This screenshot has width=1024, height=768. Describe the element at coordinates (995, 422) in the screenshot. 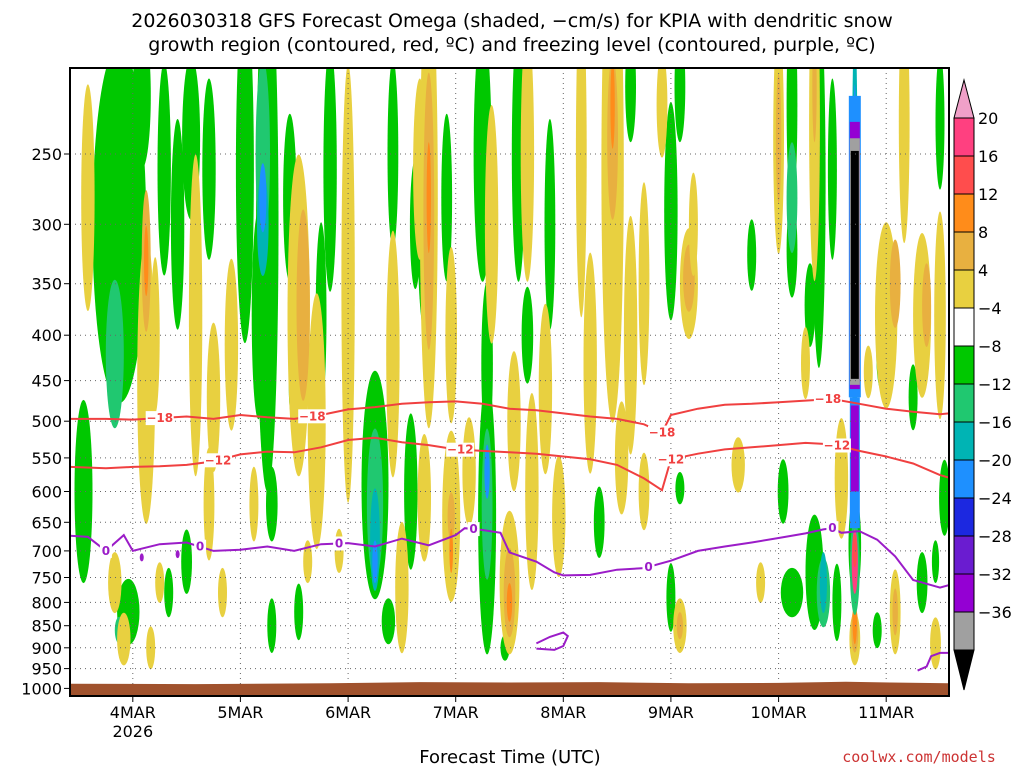

I see `colorbar-label-8: −16` at that location.